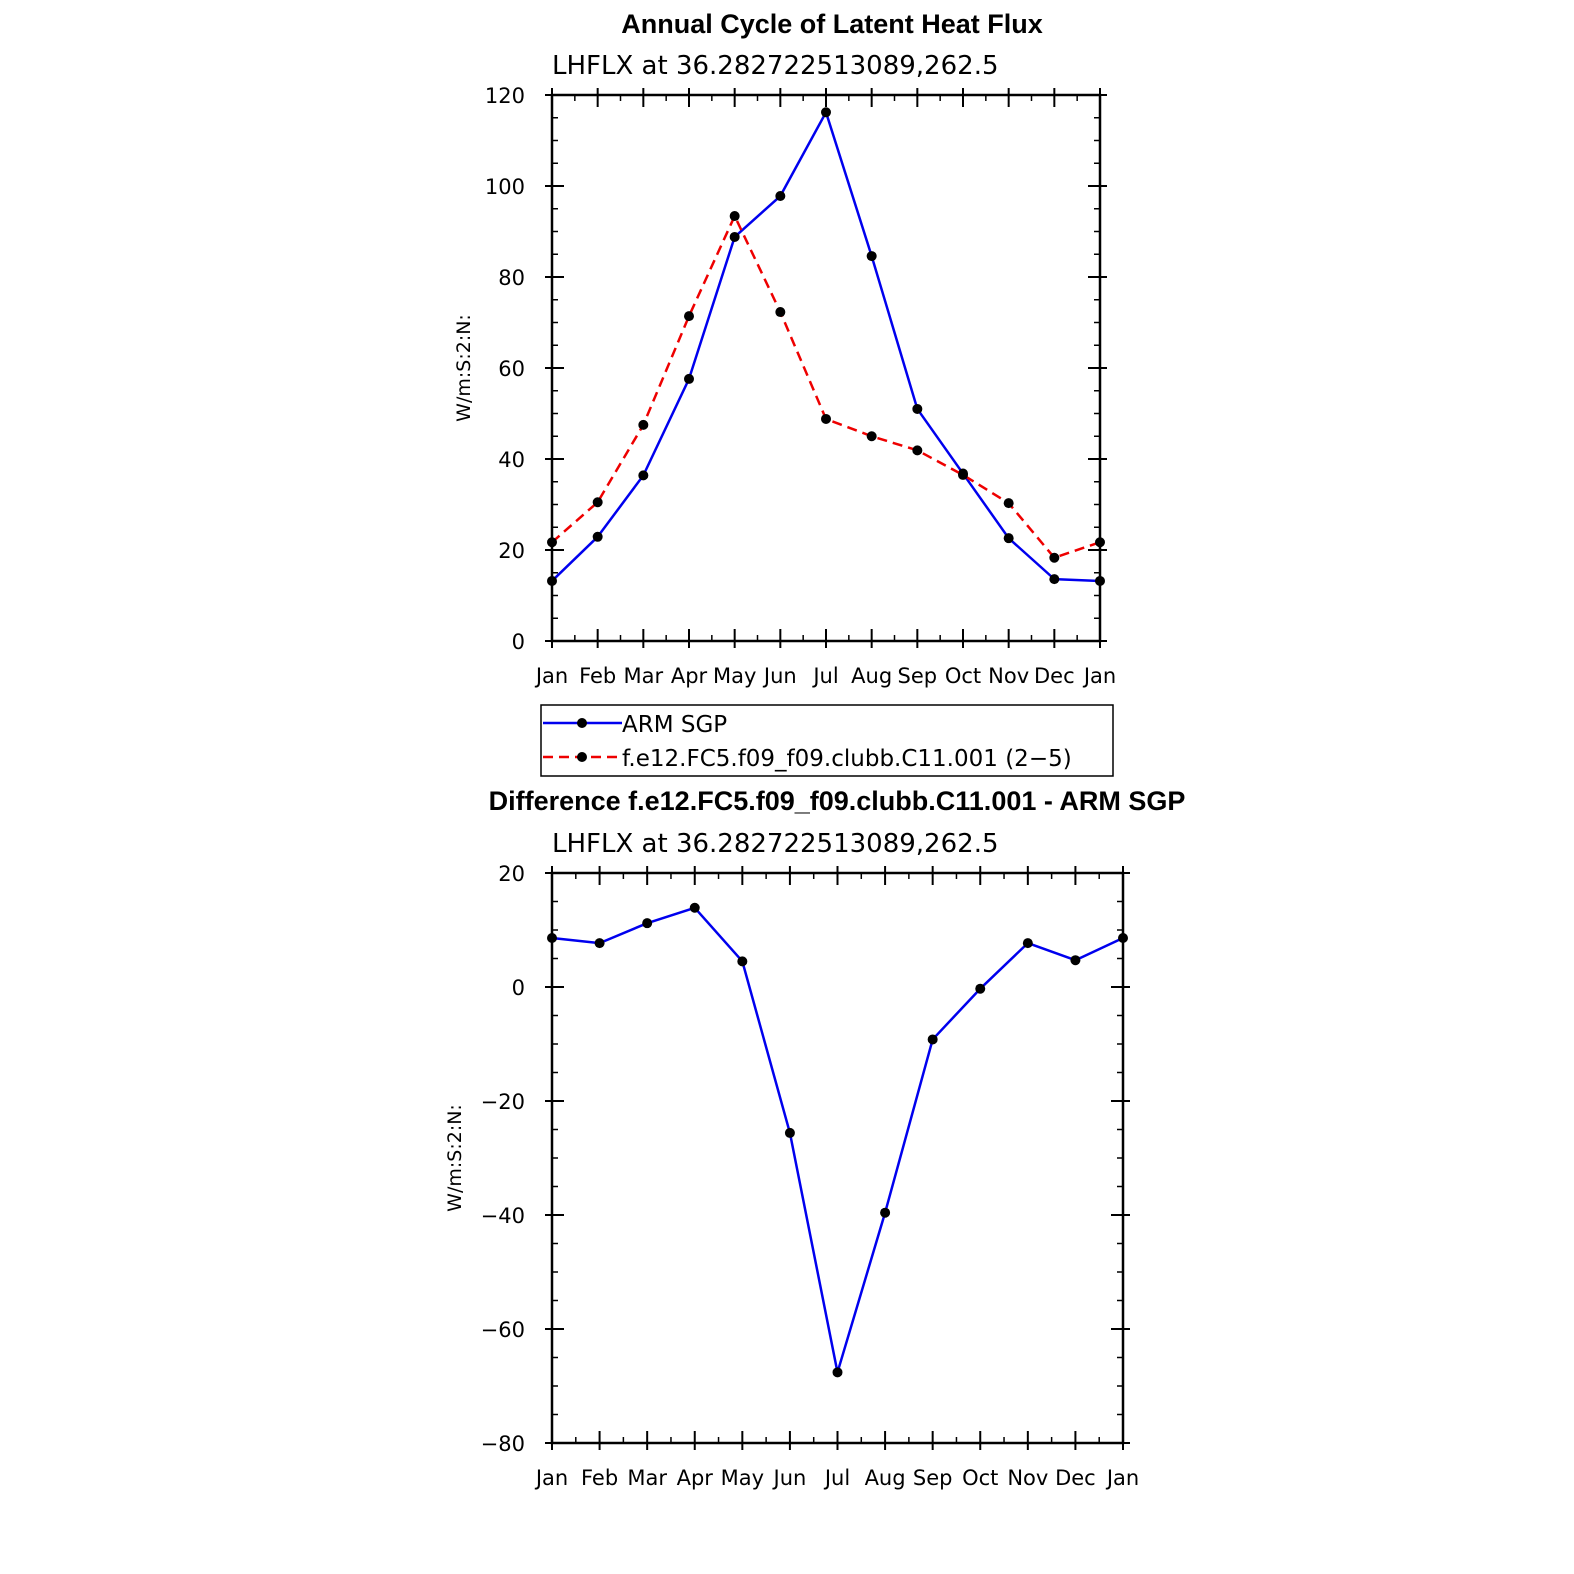  What do you see at coordinates (689, 676) in the screenshot?
I see `top-x-tick-label: Apr` at bounding box center [689, 676].